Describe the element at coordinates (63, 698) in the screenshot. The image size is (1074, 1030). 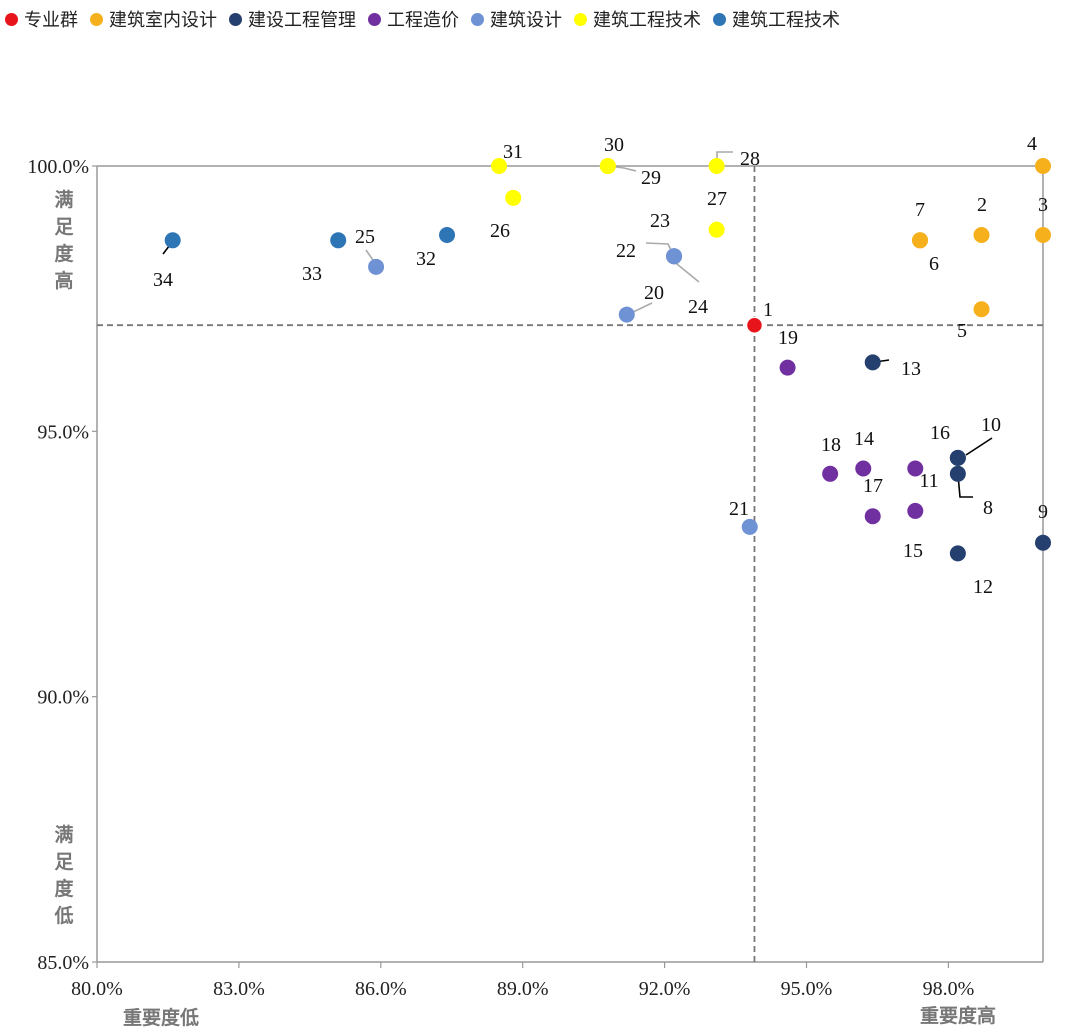
I see `y-tick-label: 90.0%` at that location.